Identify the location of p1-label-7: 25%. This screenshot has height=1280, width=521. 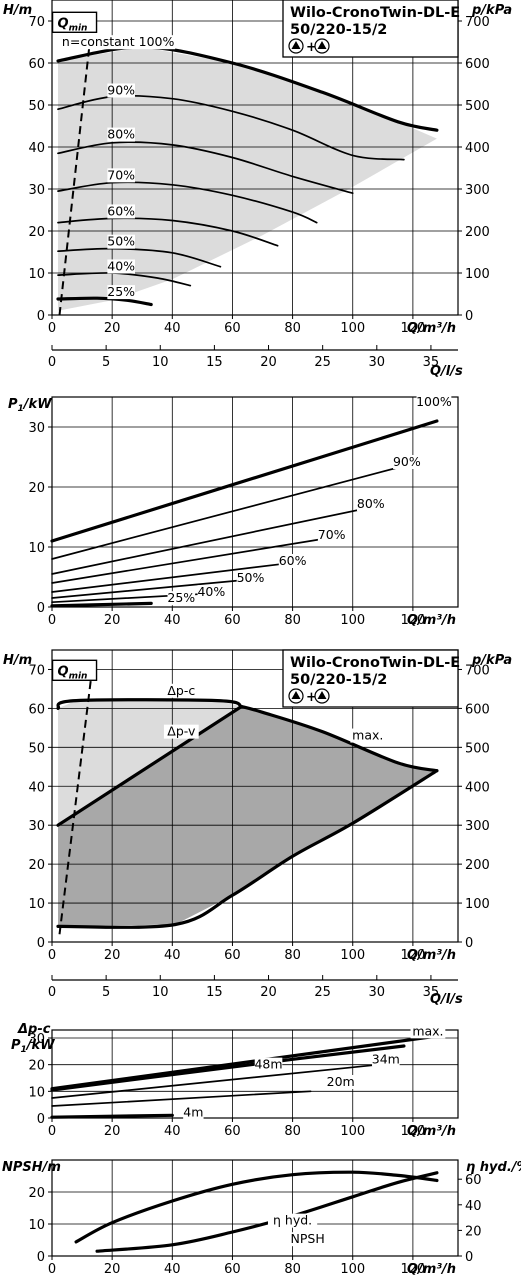
(121, 291).